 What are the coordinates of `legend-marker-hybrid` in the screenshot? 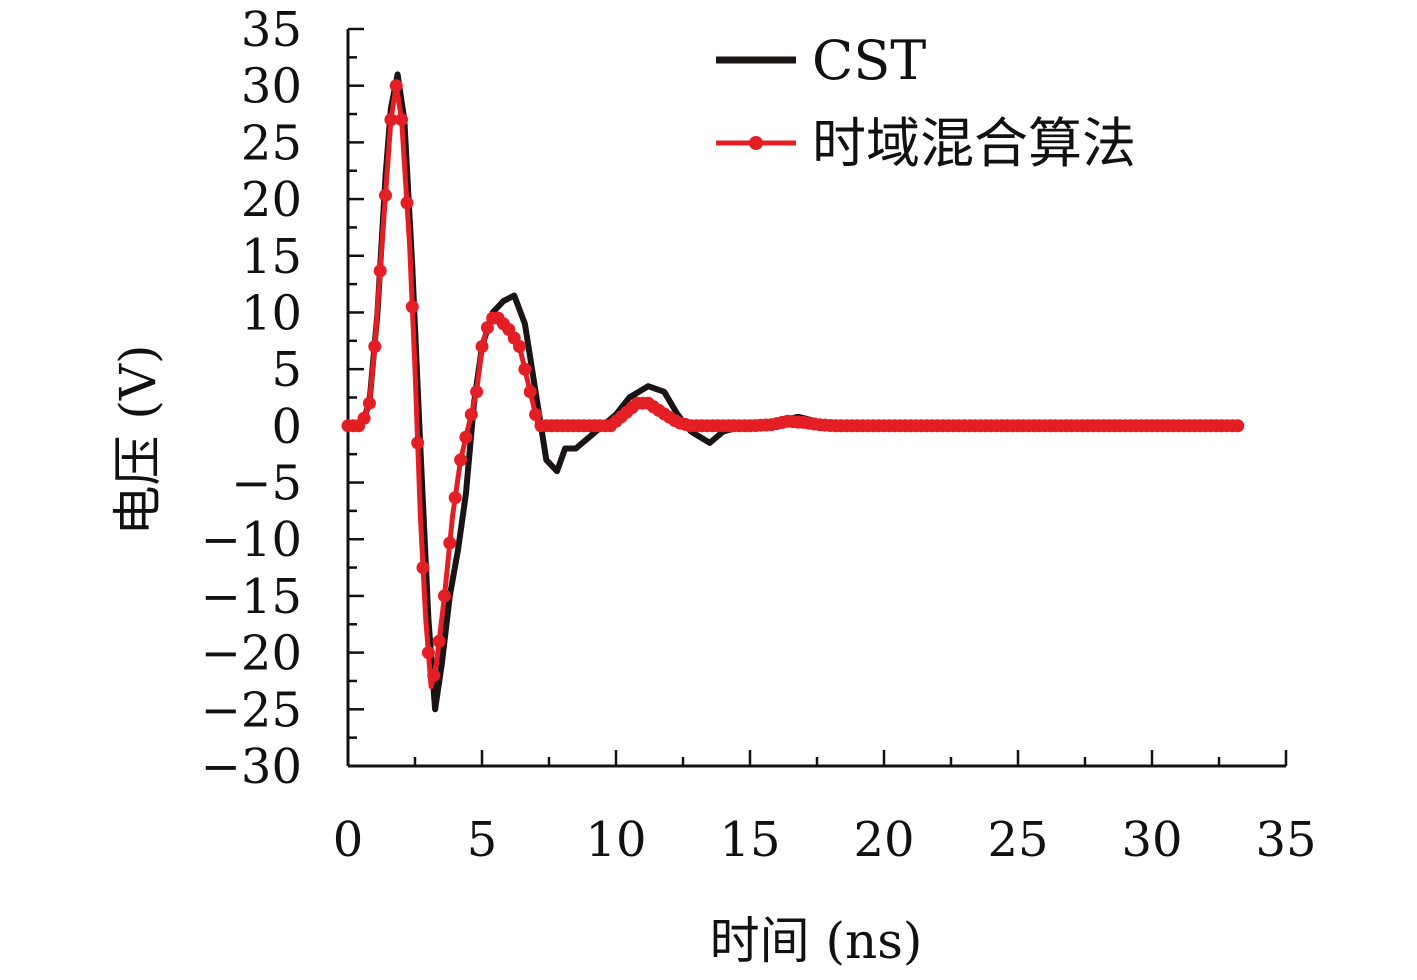 It's located at (756, 143).